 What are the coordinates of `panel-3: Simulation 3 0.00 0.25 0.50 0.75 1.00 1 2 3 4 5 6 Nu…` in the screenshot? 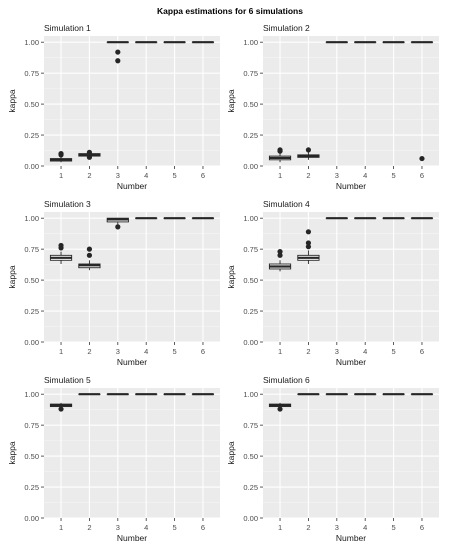 It's located at (113, 283).